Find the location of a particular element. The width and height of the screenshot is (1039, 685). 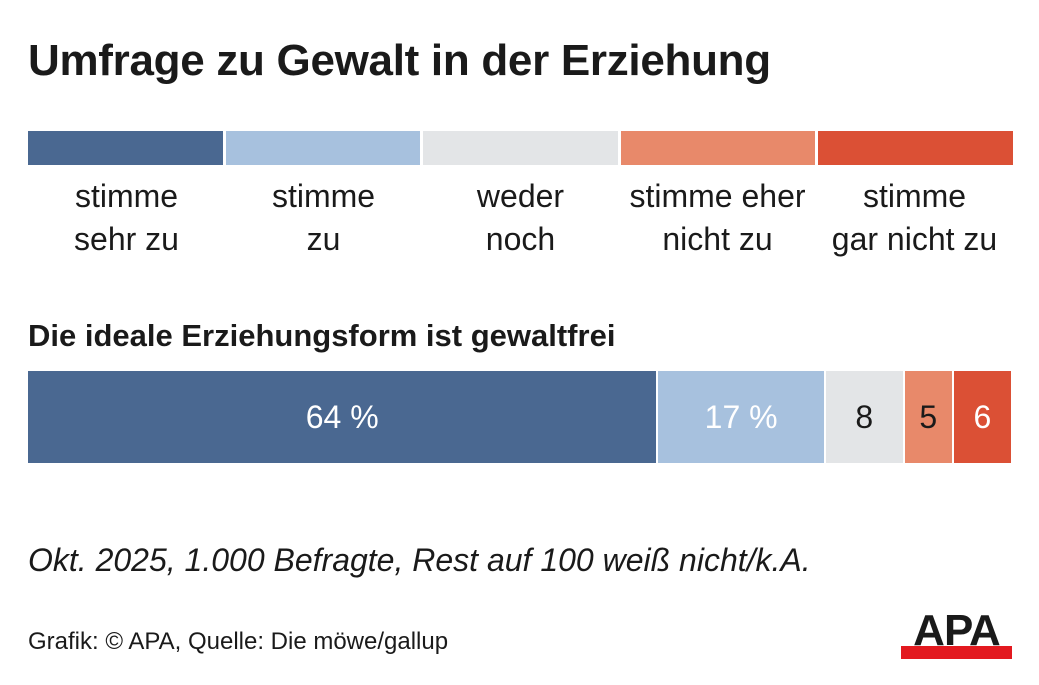

legend-label: stimme gar nicht zu is located at coordinates (914, 217).